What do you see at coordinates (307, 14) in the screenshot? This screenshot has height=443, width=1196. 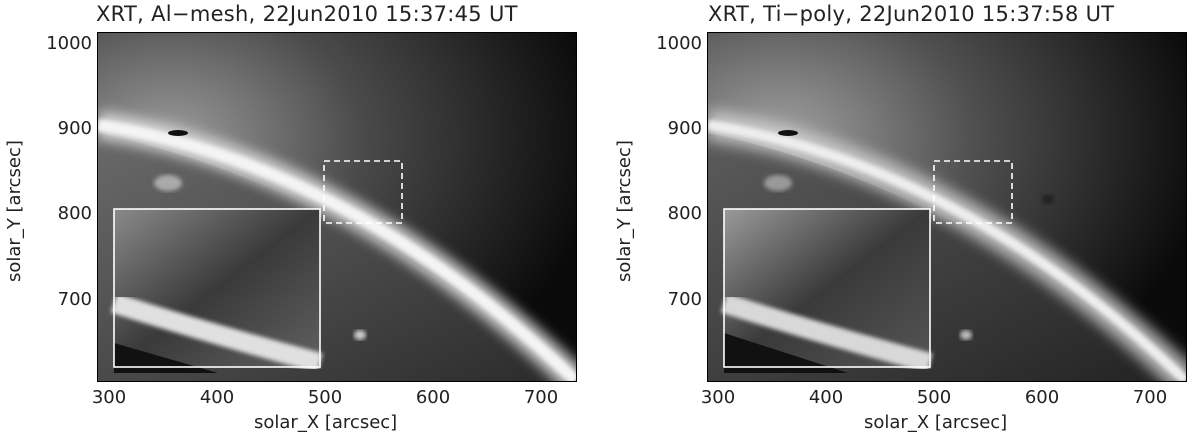 I see `panel-title: XRT, Al−mesh, 22Jun2010 15:37:45 UT` at bounding box center [307, 14].